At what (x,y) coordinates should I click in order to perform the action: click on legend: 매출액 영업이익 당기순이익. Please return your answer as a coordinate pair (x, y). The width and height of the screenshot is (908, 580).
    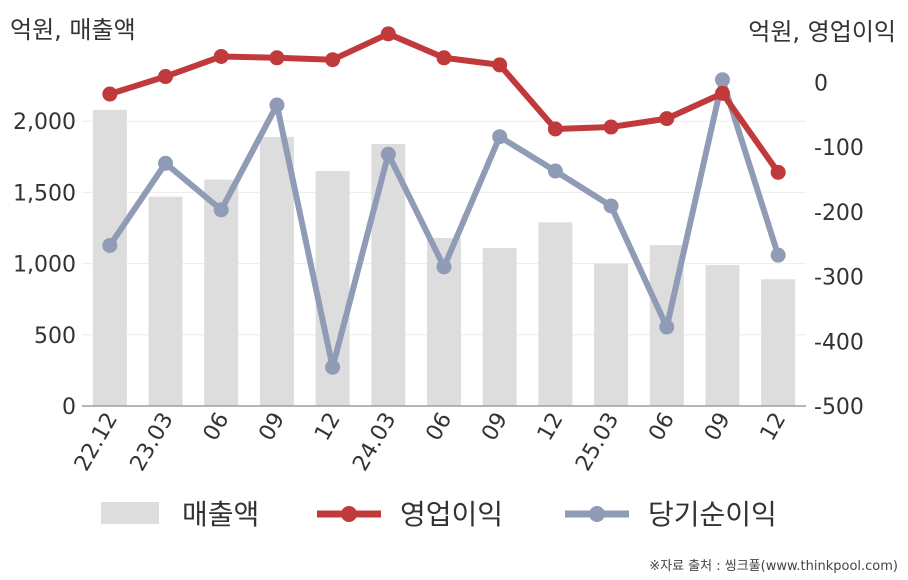
    Looking at the image, I should click on (439, 514).